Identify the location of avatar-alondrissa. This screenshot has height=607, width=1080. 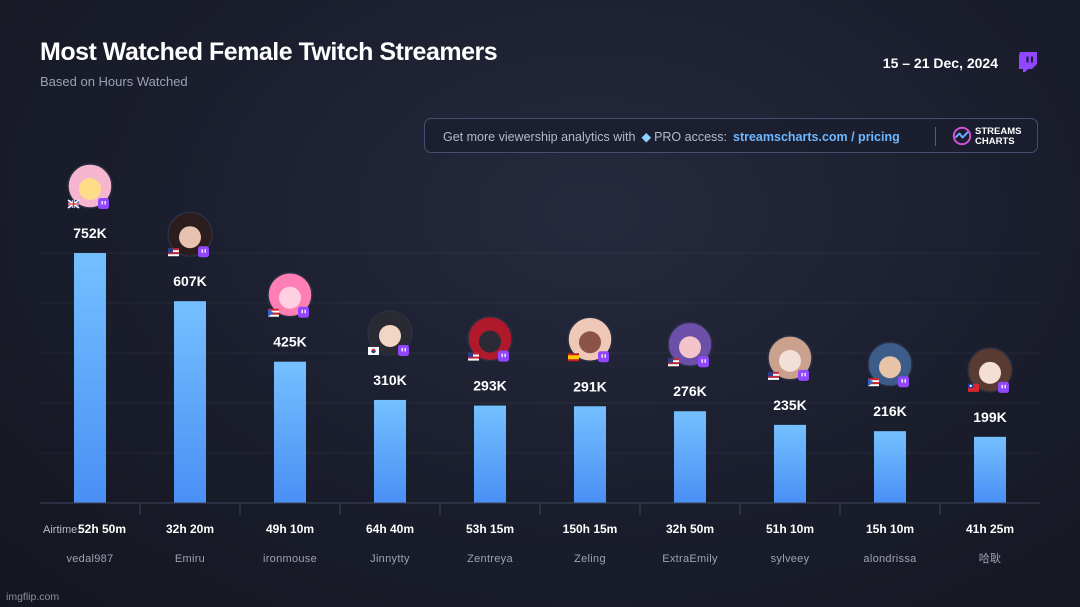
(890, 364).